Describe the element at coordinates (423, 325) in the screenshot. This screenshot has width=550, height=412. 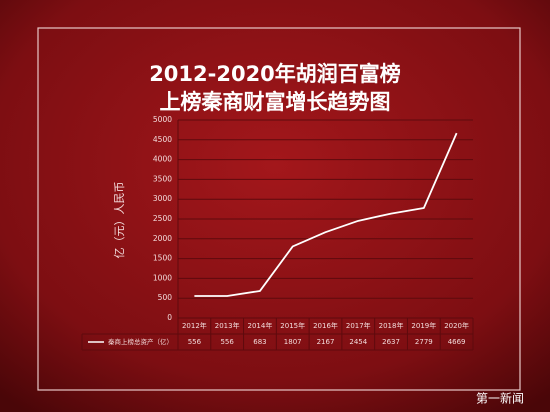
I see `x-tick-label: 2019年` at that location.